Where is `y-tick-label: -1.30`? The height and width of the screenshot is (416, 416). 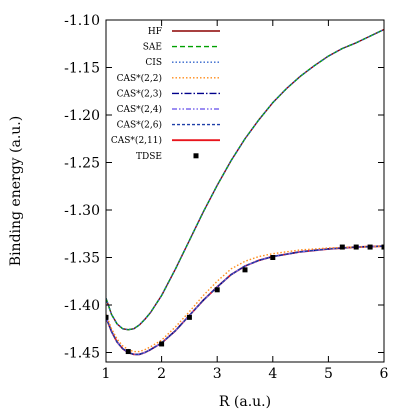
y-tick-label: -1.30 is located at coordinates (82, 211).